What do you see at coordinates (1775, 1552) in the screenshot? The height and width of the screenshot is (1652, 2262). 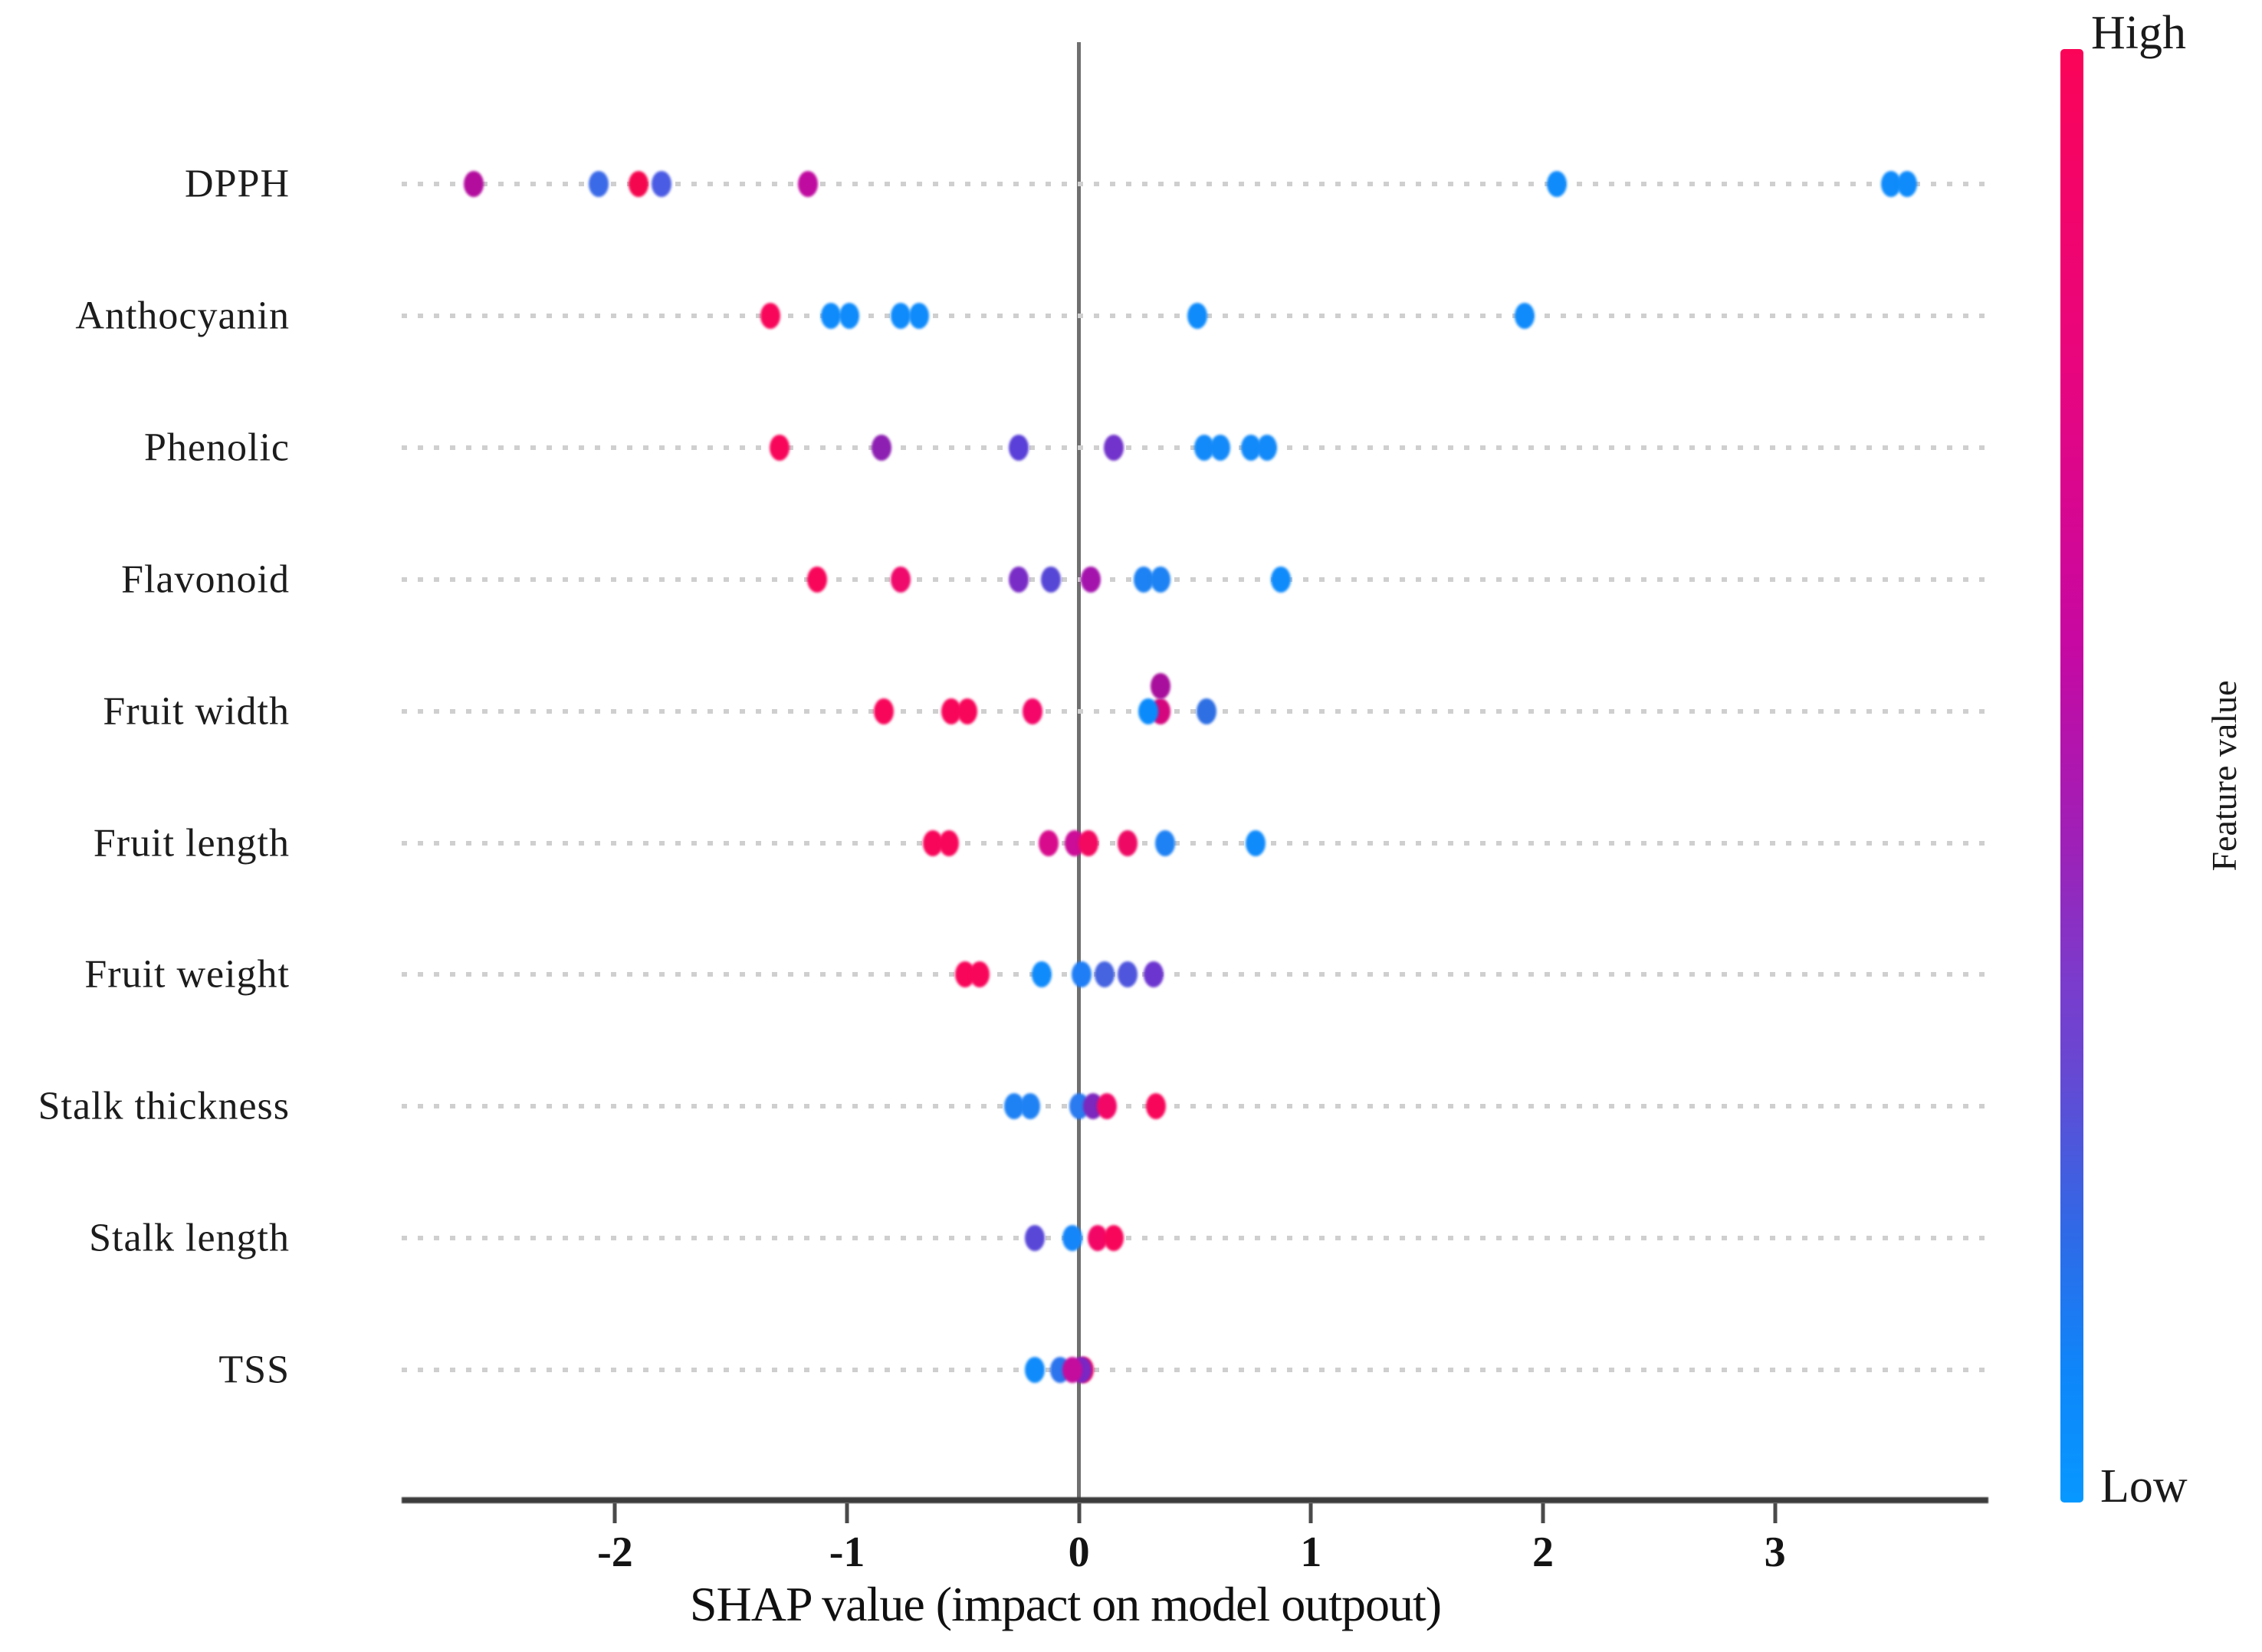 I see `x-tick-label: 3` at bounding box center [1775, 1552].